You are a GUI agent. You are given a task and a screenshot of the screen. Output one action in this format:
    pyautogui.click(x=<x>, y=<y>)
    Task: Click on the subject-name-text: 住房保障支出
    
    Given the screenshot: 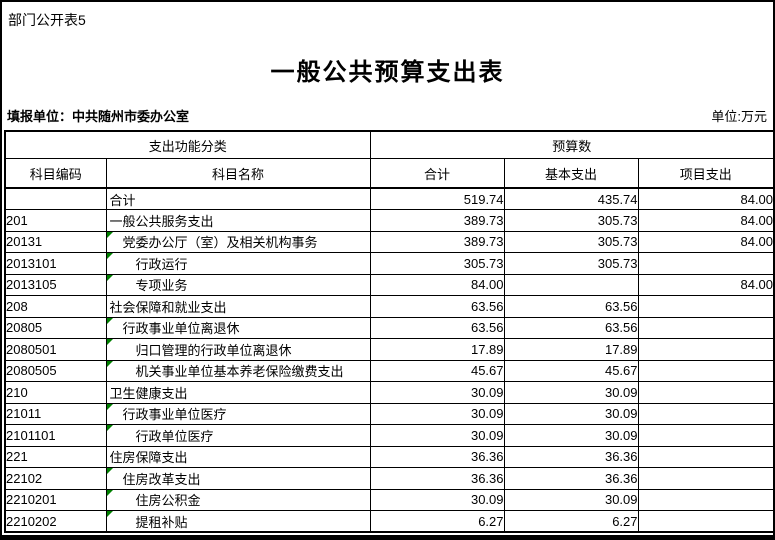 What is the action you would take?
    pyautogui.click(x=148, y=458)
    